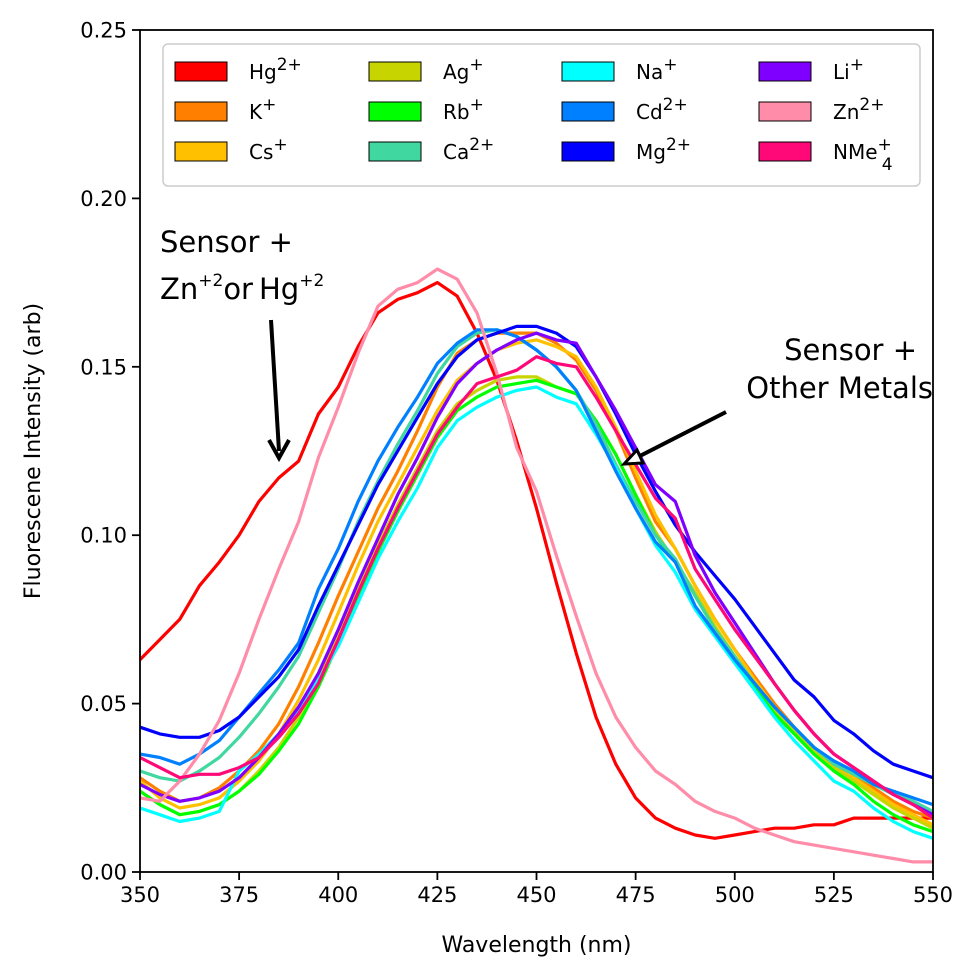 This screenshot has height=980, width=980. I want to click on x-tick-label: 475, so click(636, 895).